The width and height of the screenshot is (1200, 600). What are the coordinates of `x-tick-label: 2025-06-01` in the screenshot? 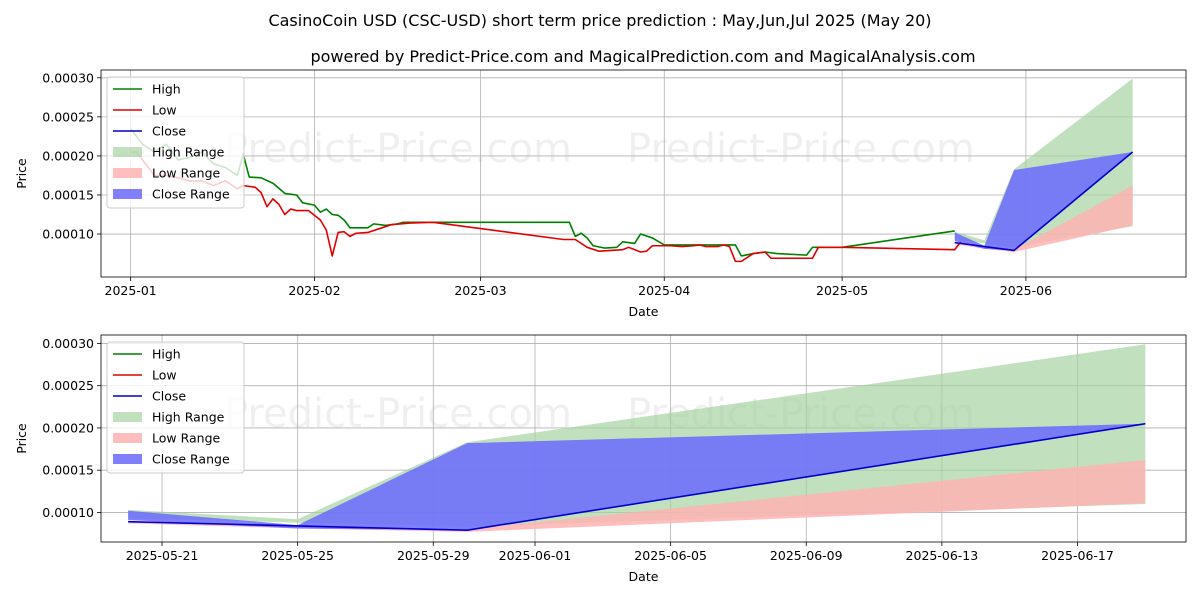 It's located at (535, 555).